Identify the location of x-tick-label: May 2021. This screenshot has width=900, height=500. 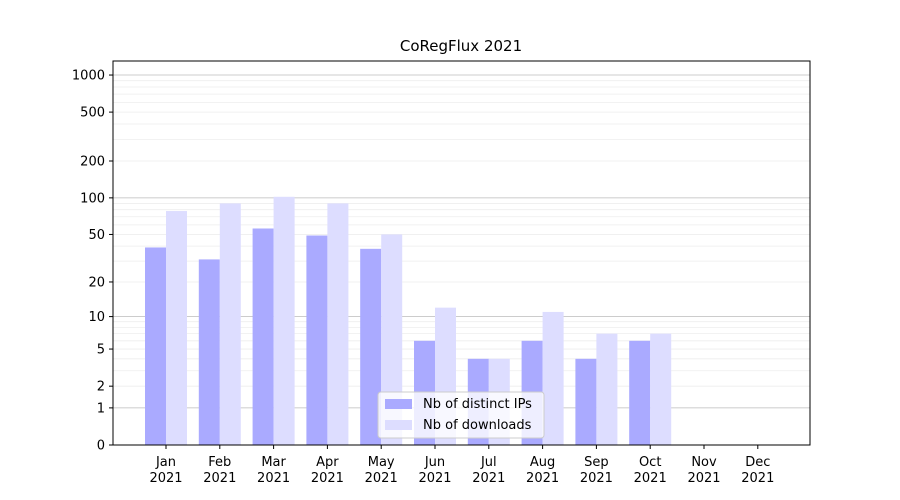
(381, 470).